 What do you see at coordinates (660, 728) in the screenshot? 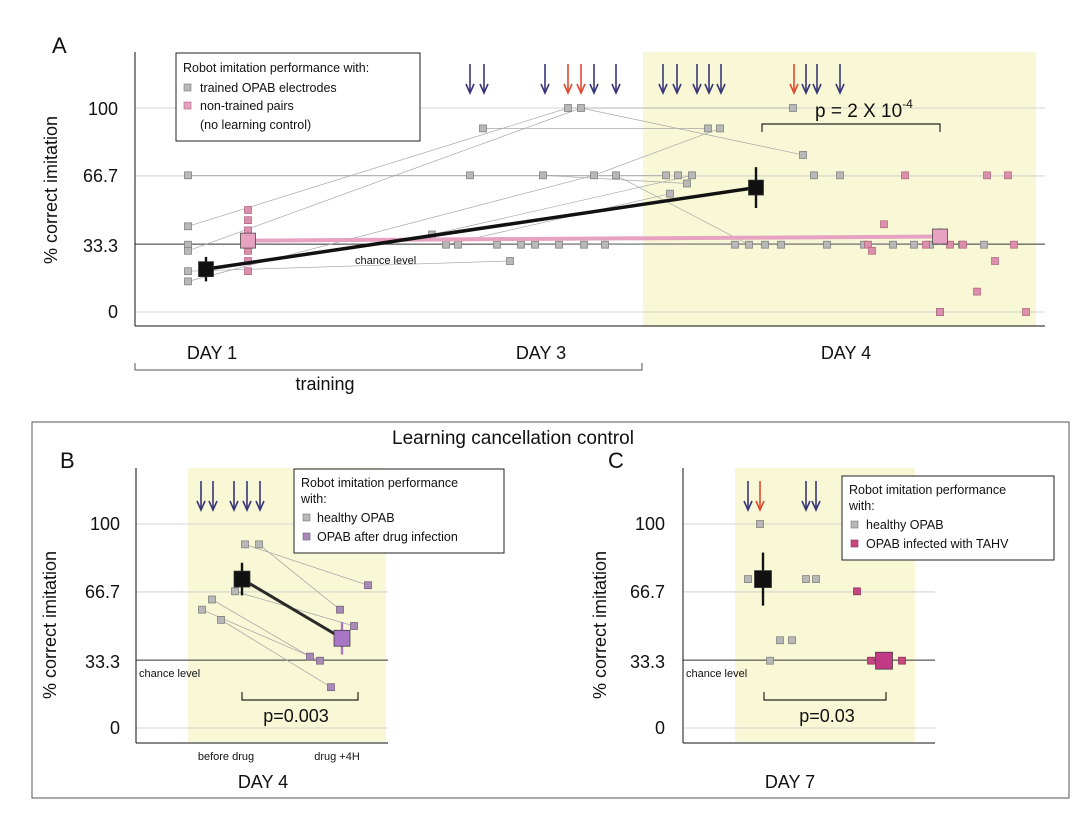
I see `panel-c-ytick-0: 0` at bounding box center [660, 728].